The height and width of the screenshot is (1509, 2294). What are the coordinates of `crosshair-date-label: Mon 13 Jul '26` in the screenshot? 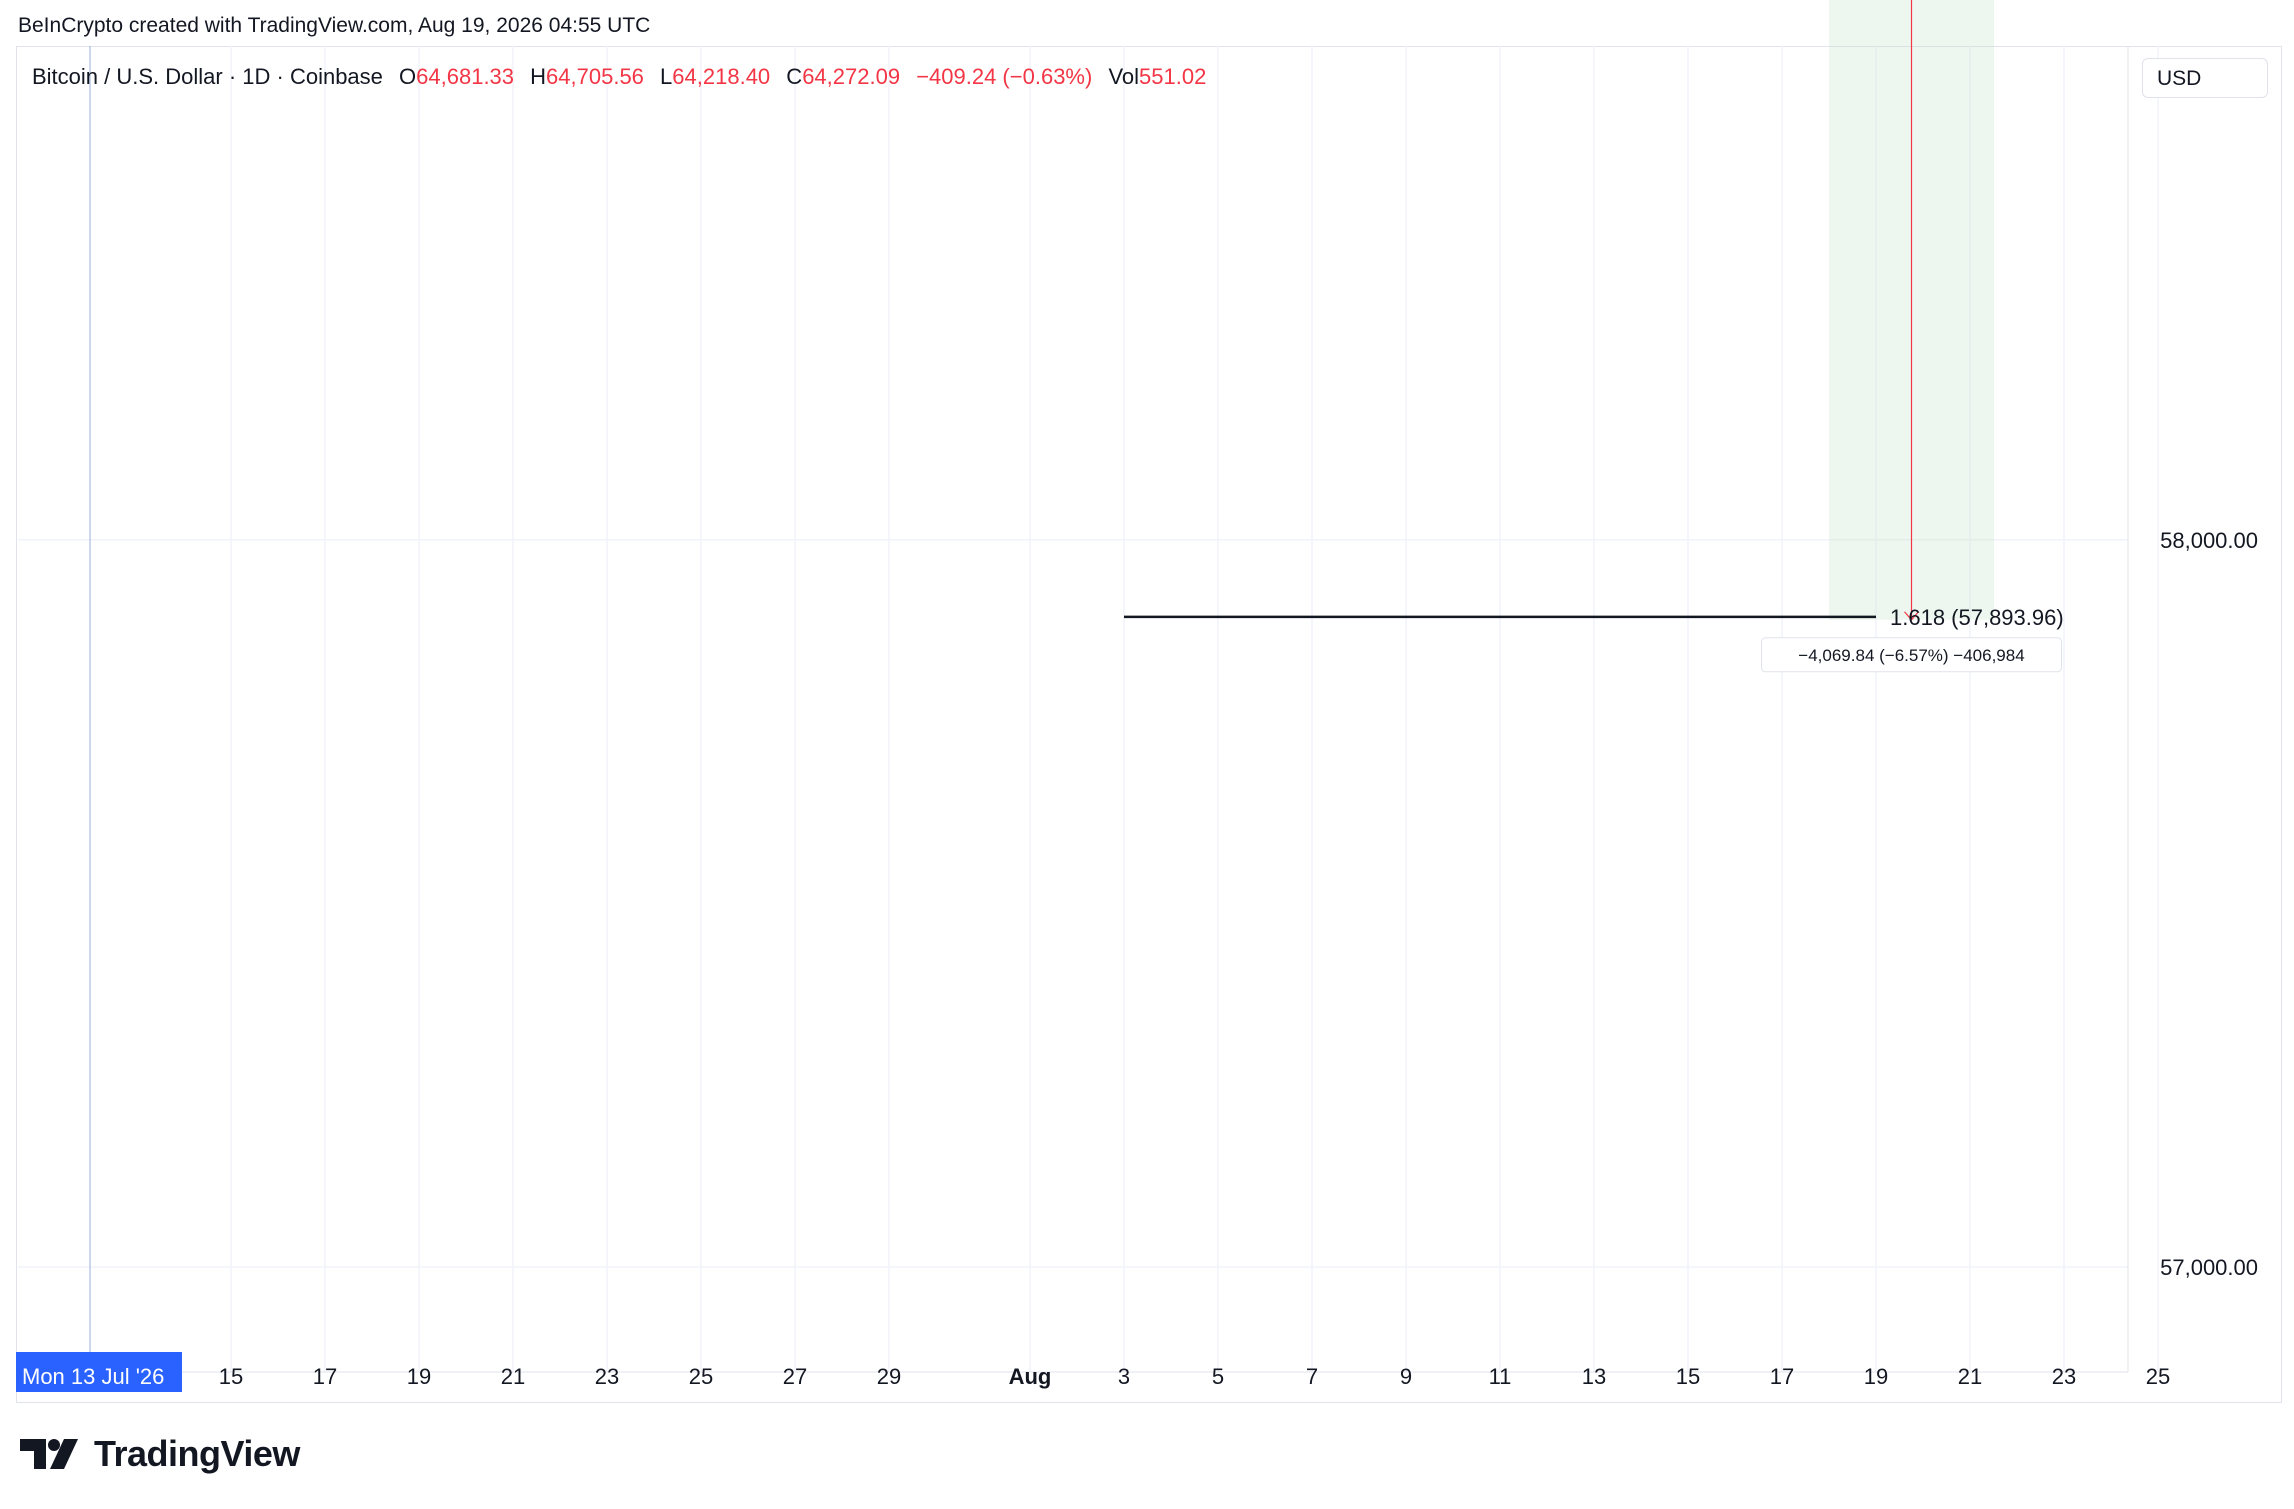 It's located at (93, 1376).